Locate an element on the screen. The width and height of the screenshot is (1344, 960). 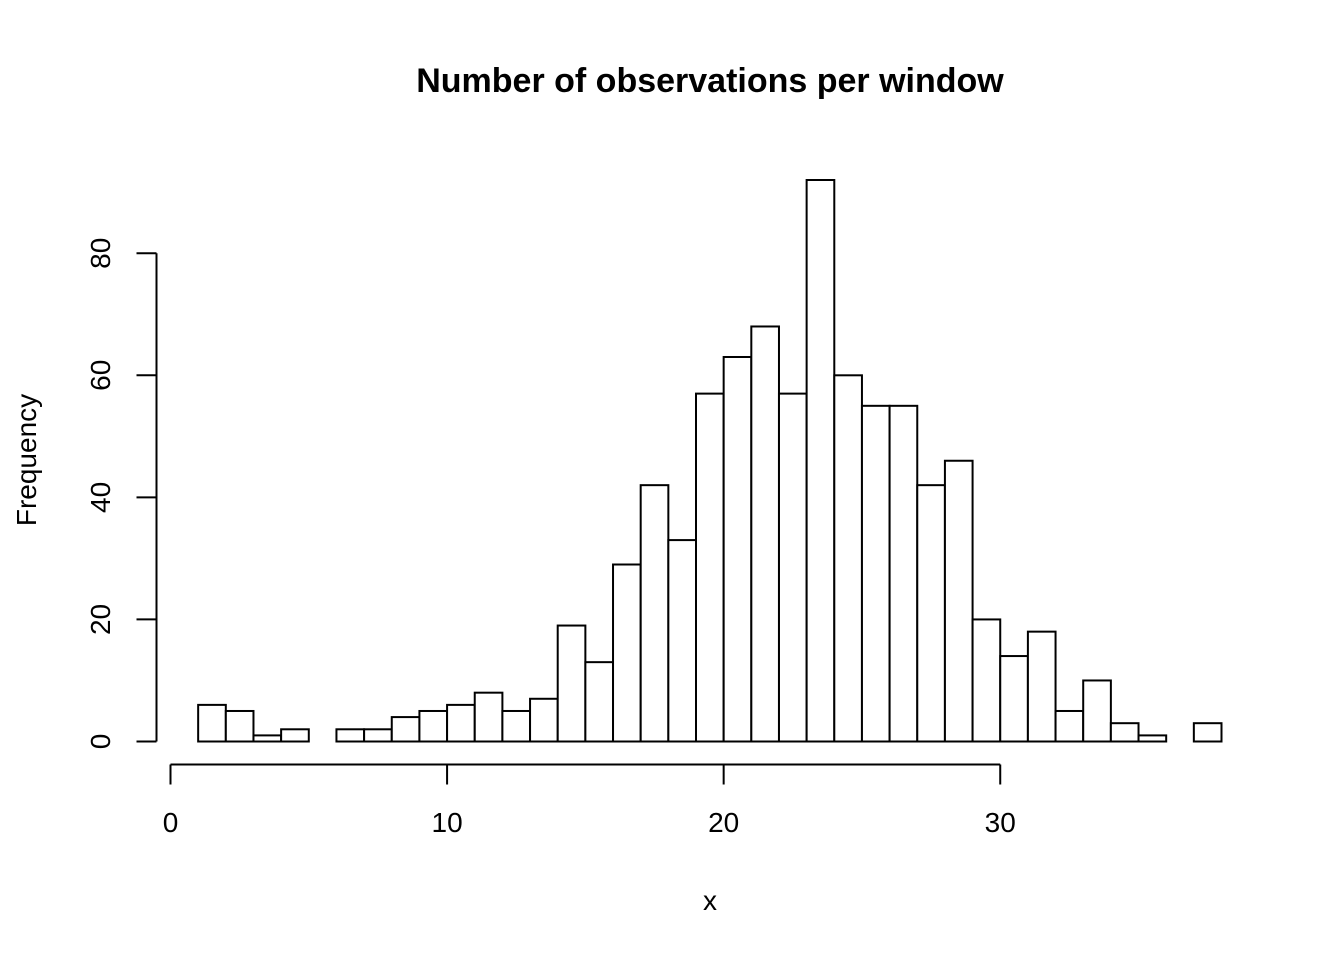
y-tick-label-2: 40 is located at coordinates (100, 497).